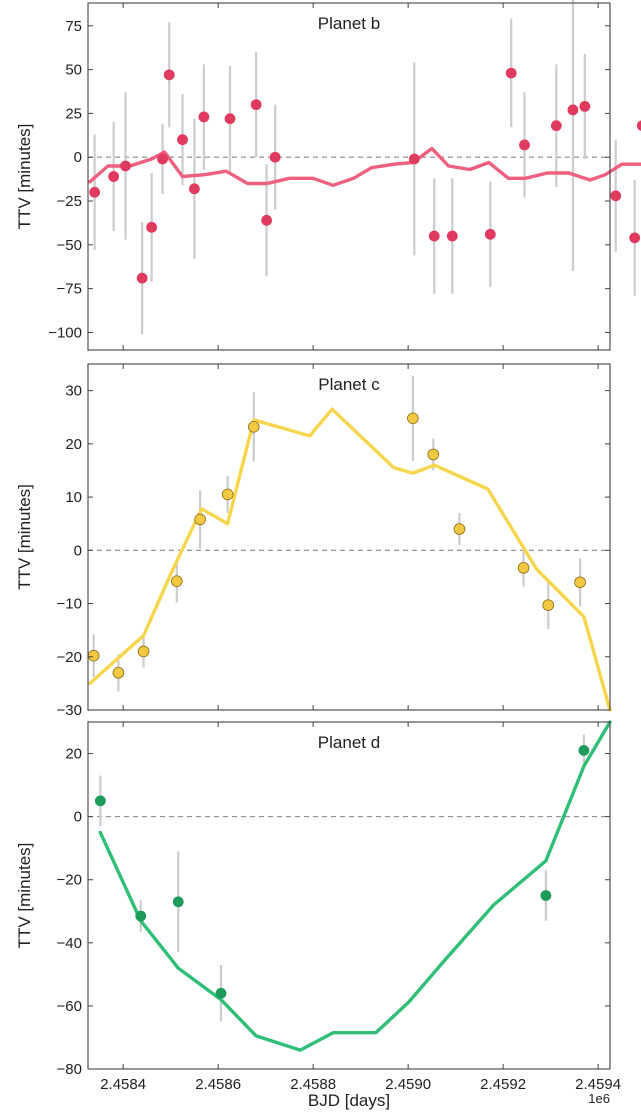 This screenshot has height=1115, width=641. I want to click on x-tick-label: 2.4584, so click(123, 1084).